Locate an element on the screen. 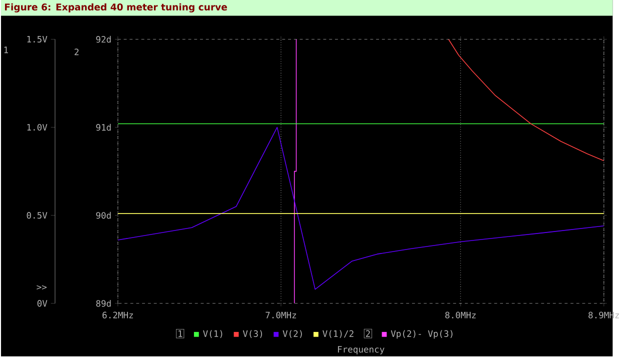  legend-label: V(1)/2 is located at coordinates (338, 334).